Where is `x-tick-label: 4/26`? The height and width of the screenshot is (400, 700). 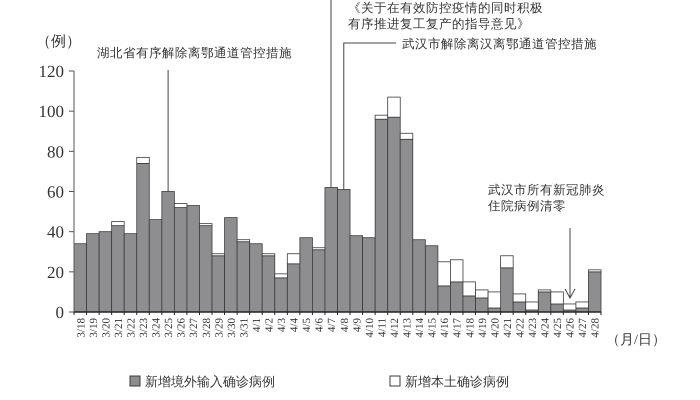
x-tick-label: 4/26 is located at coordinates (570, 328).